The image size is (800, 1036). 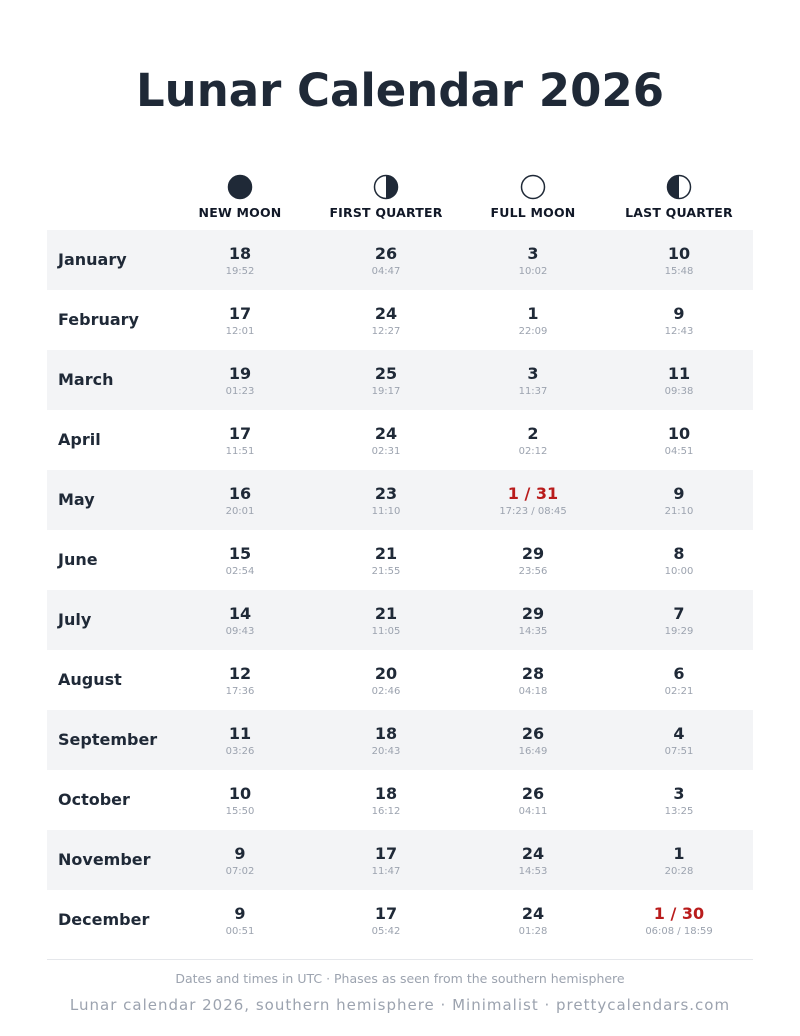 I want to click on full-moon-cell: 28 04:18, so click(x=533, y=681).